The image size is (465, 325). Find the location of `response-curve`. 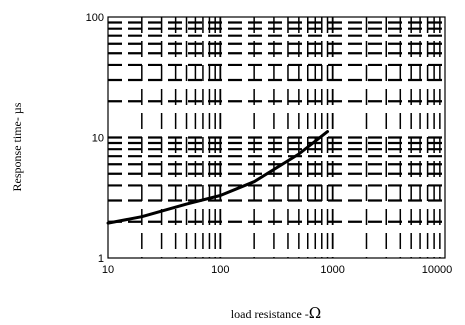

response-curve is located at coordinates (217, 177).